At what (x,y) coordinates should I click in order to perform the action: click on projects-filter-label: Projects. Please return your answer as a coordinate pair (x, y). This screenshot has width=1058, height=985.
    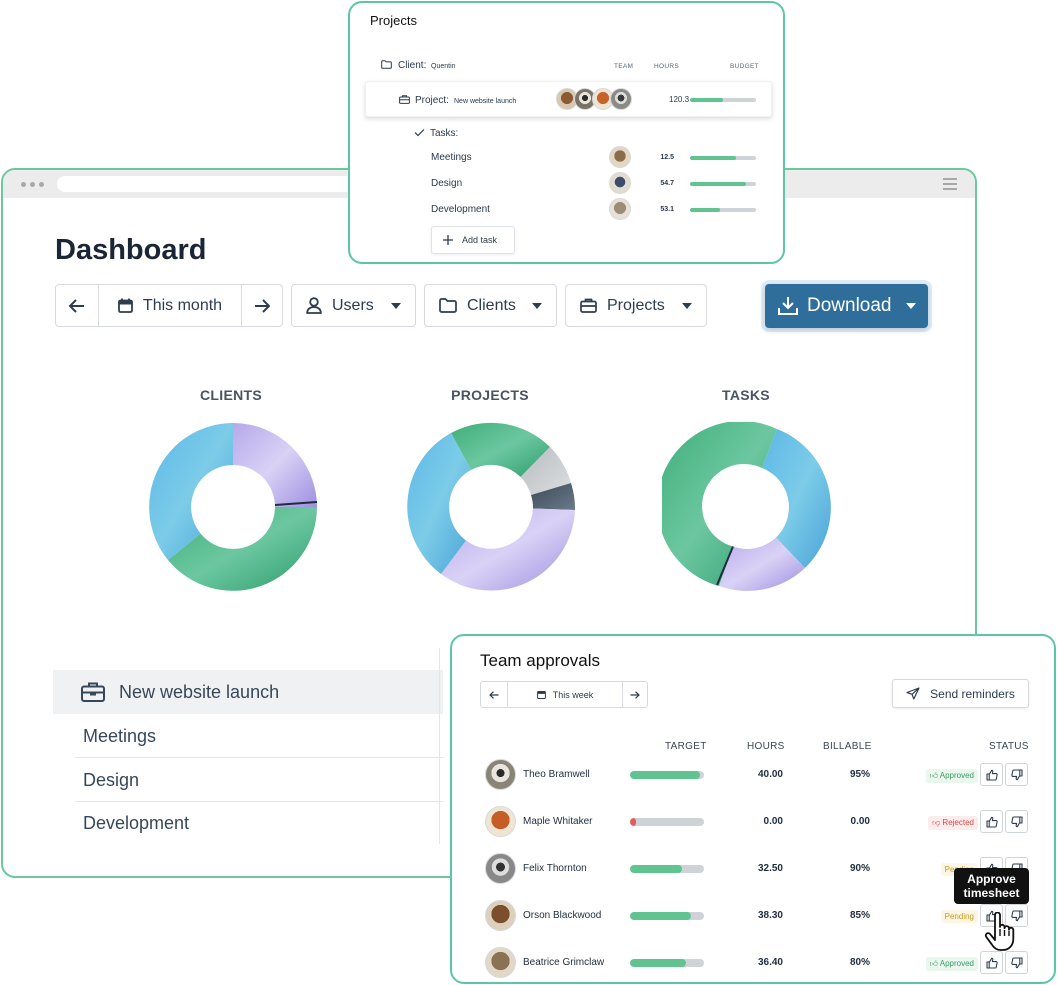
    Looking at the image, I should click on (636, 305).